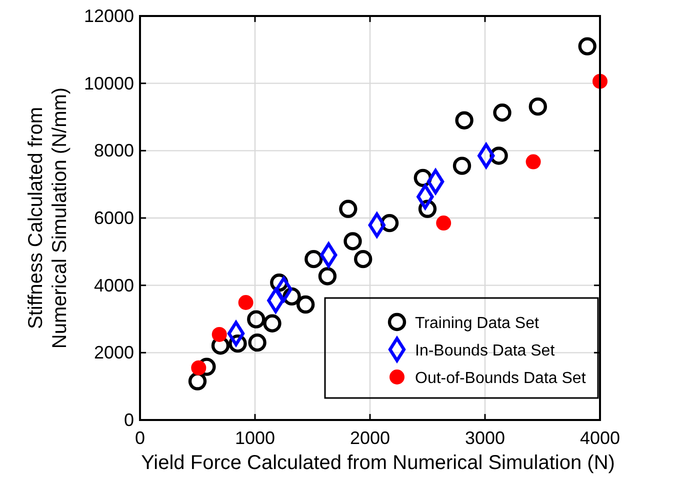  I want to click on x-tick-label: 2000, so click(370, 438).